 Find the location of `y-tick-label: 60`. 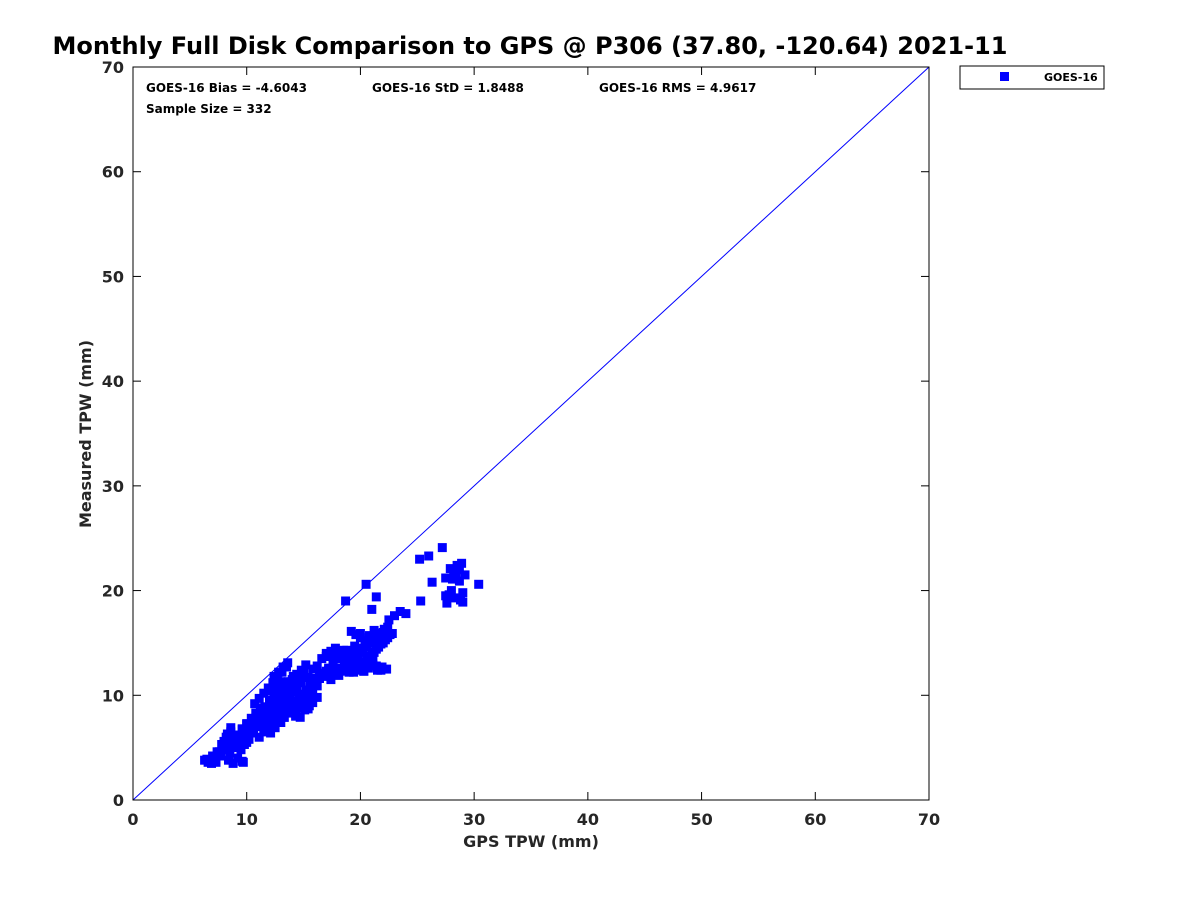

y-tick-label: 60 is located at coordinates (113, 172).